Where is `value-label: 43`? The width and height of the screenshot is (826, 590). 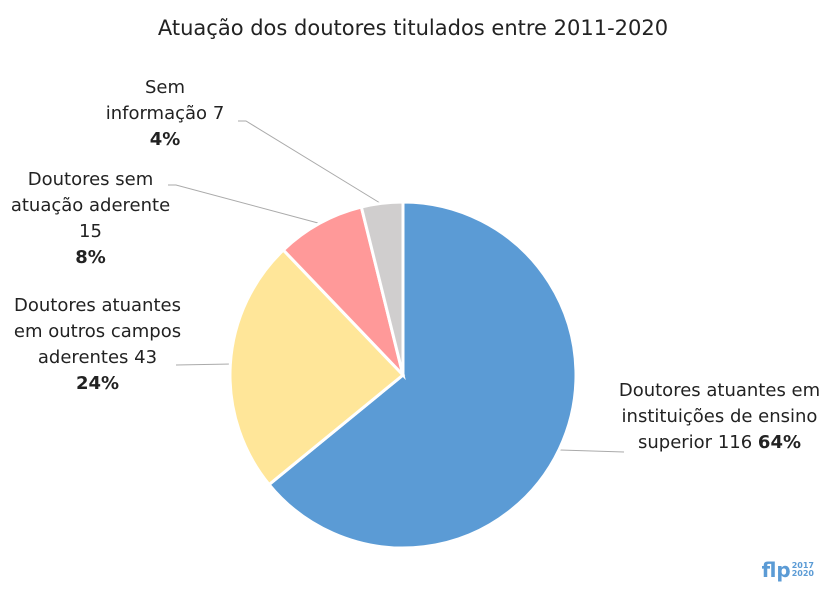 value-label: 43 is located at coordinates (146, 357).